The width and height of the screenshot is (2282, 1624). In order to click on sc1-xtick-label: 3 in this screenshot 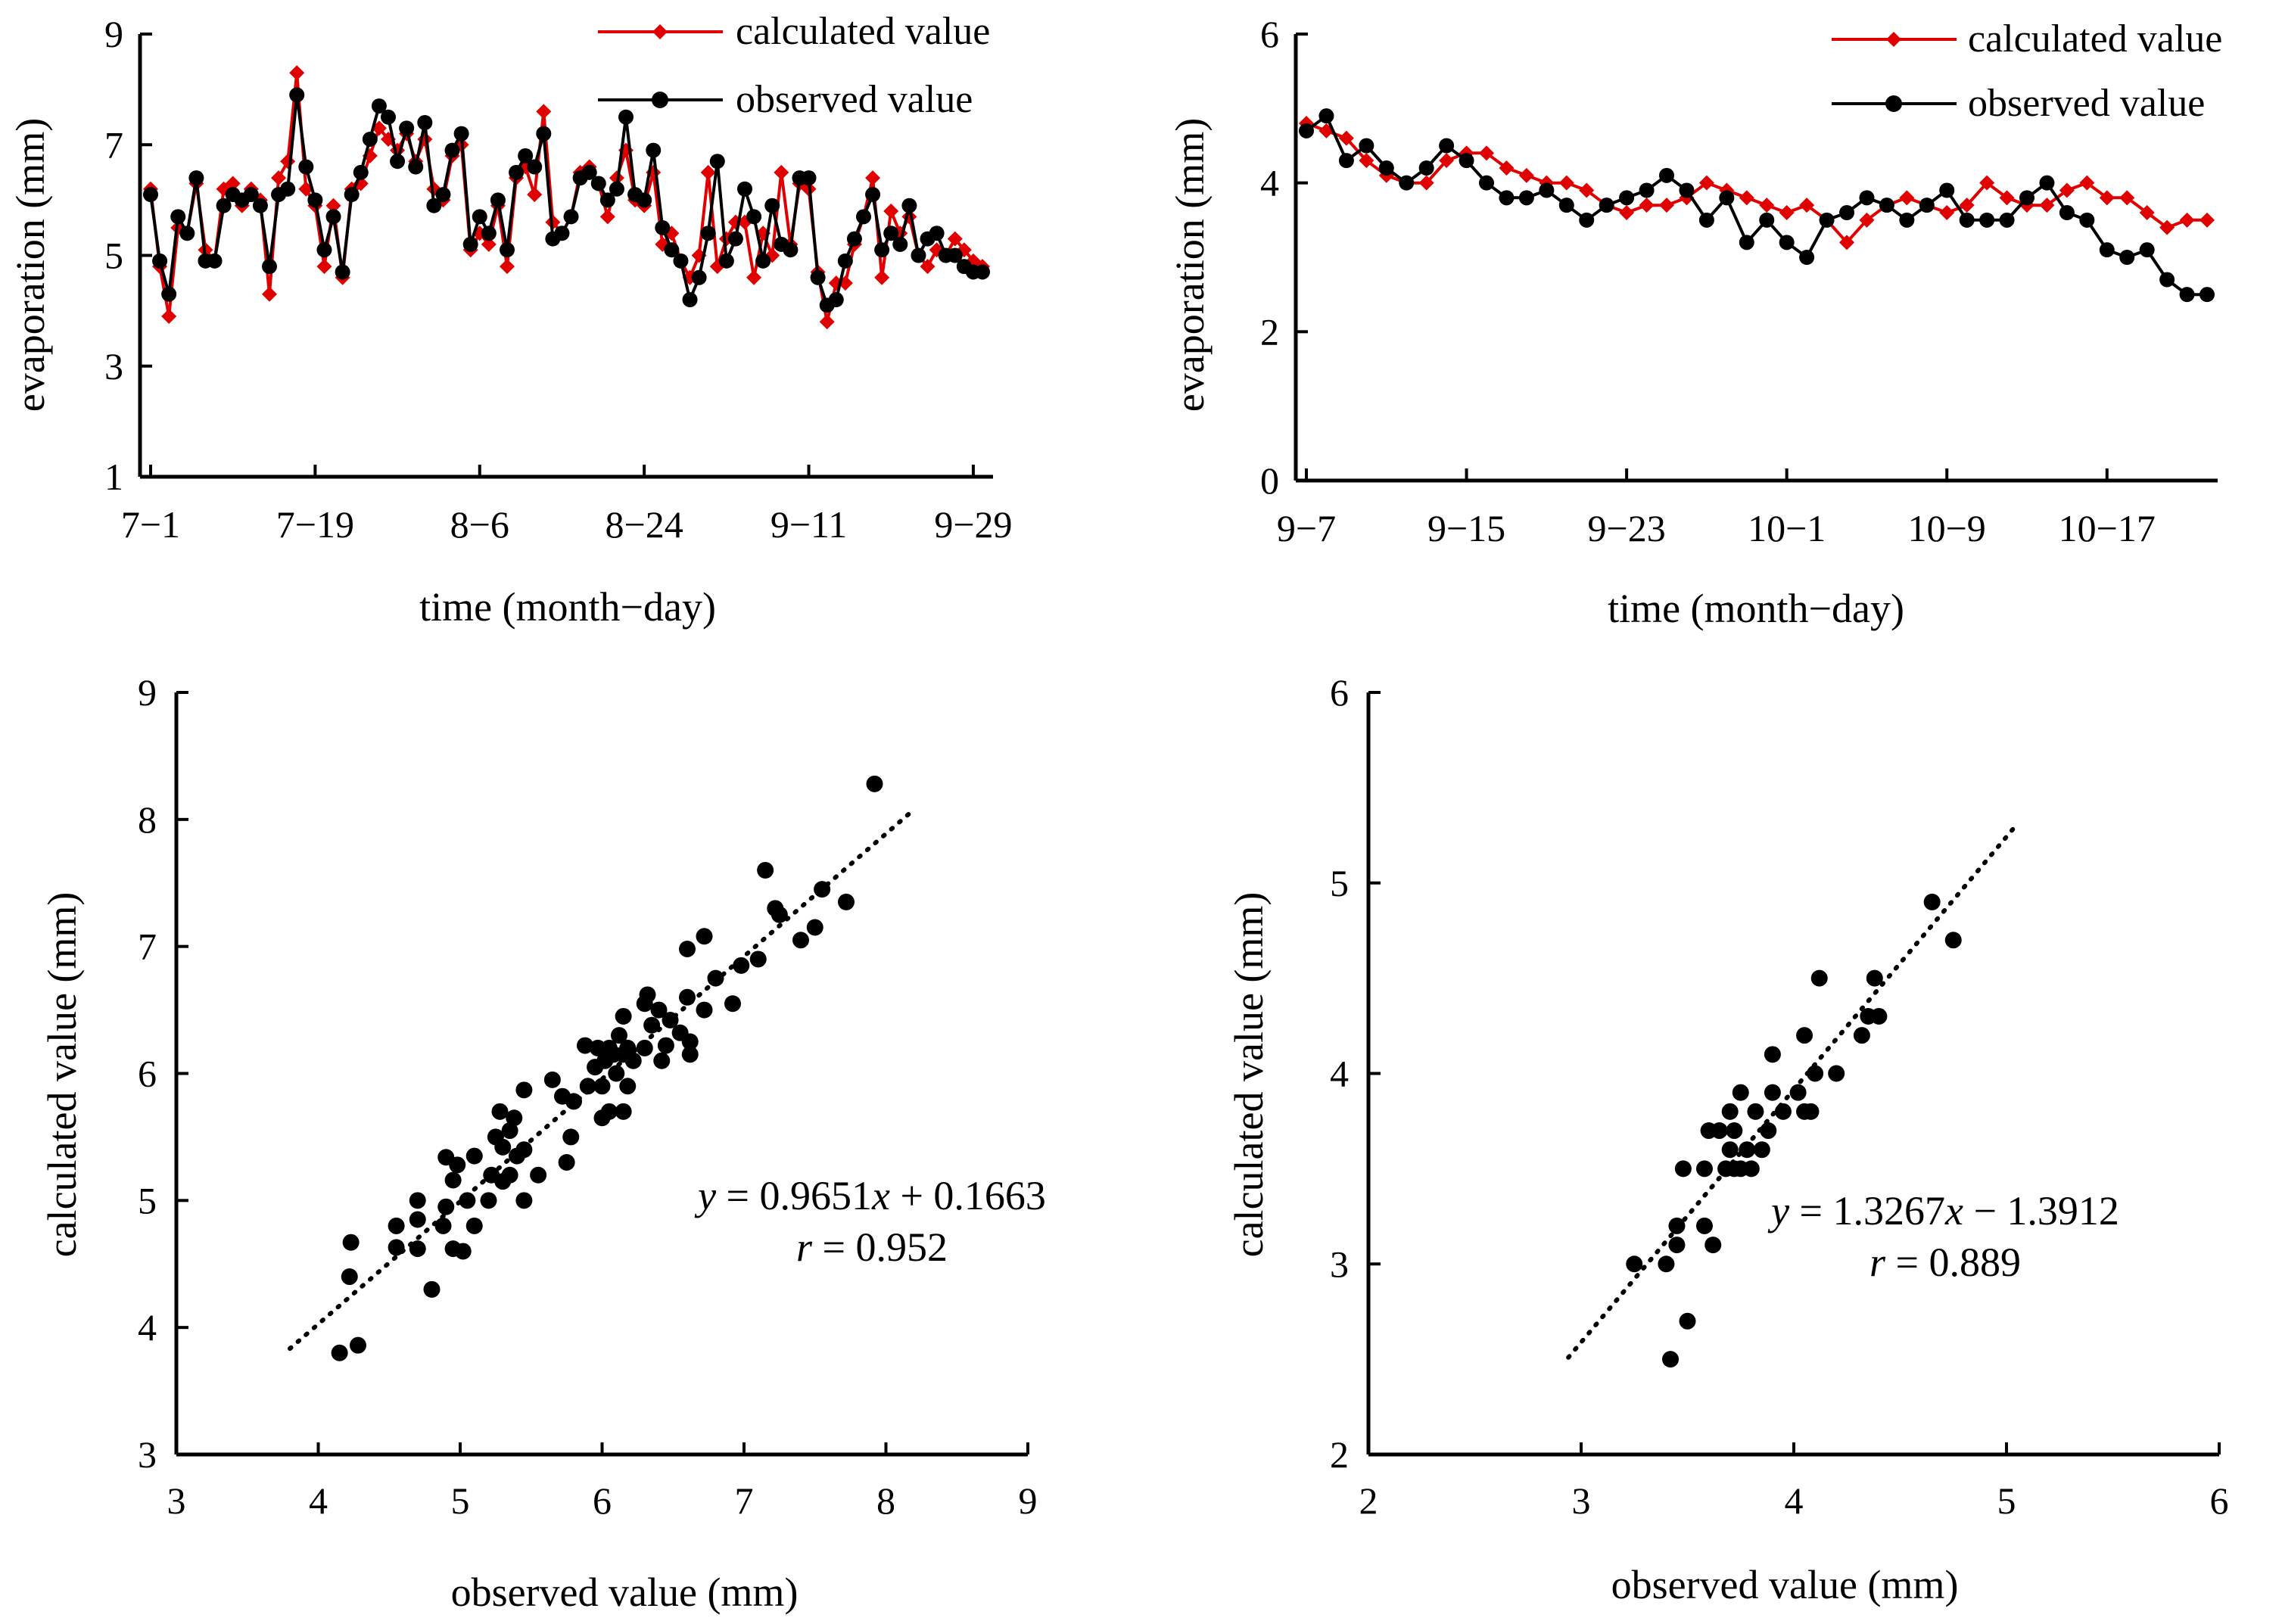, I will do `click(176, 1500)`.